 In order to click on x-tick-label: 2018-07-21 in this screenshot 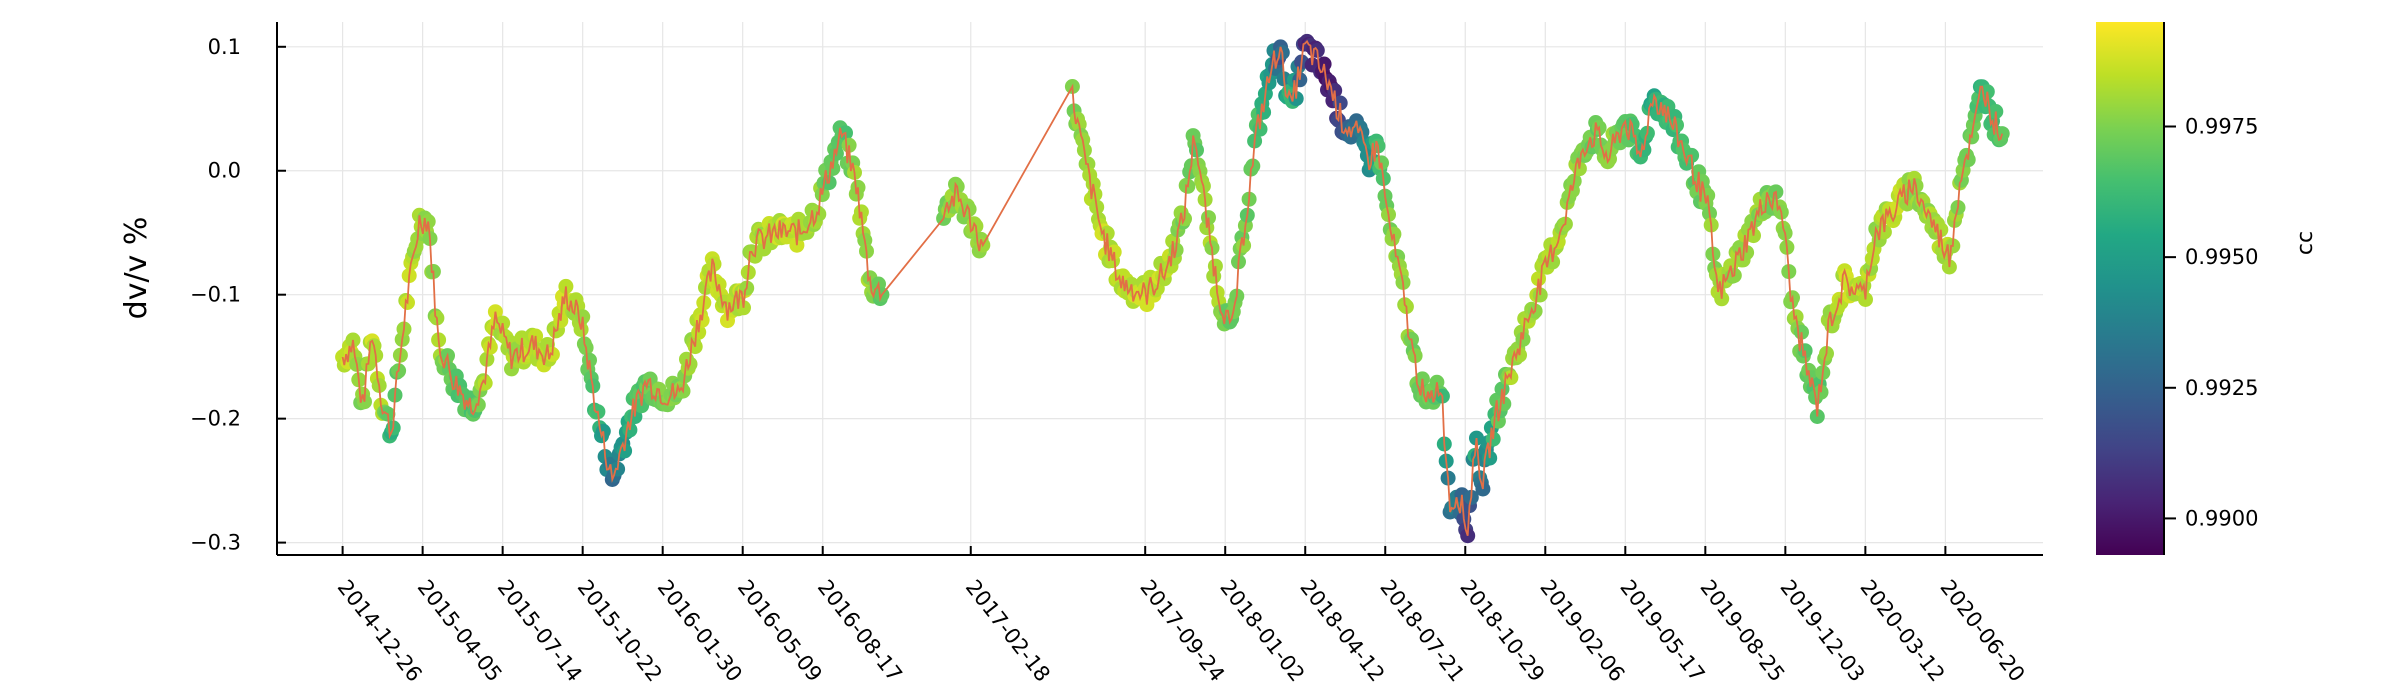, I will do `click(1422, 630)`.